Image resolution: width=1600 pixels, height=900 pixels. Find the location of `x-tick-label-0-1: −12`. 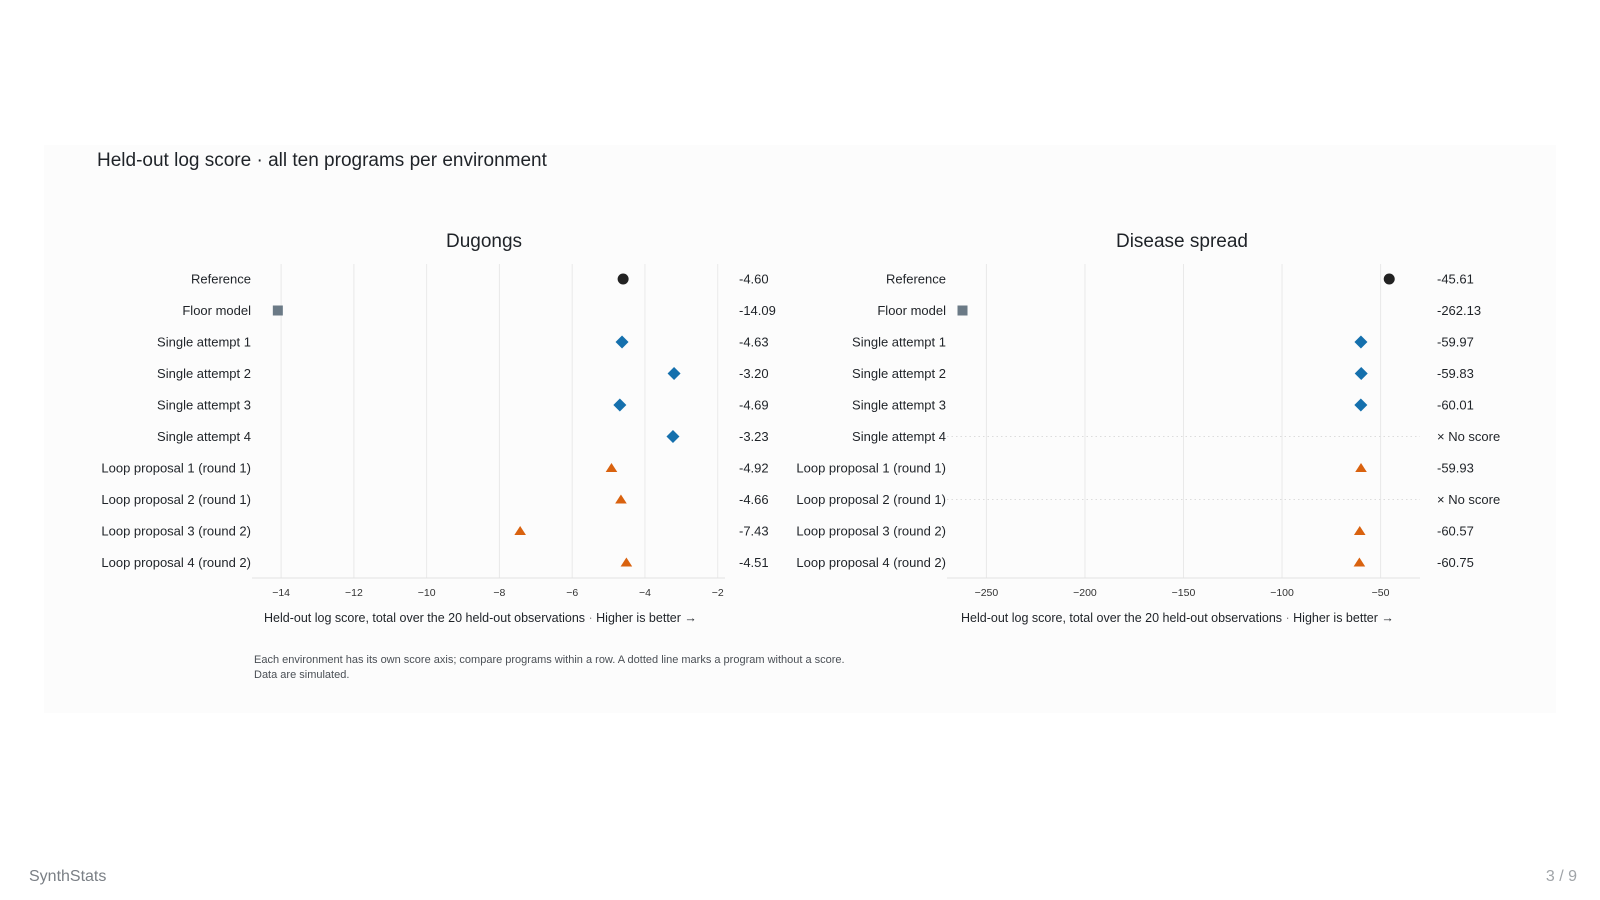

x-tick-label-0-1: −12 is located at coordinates (354, 593).